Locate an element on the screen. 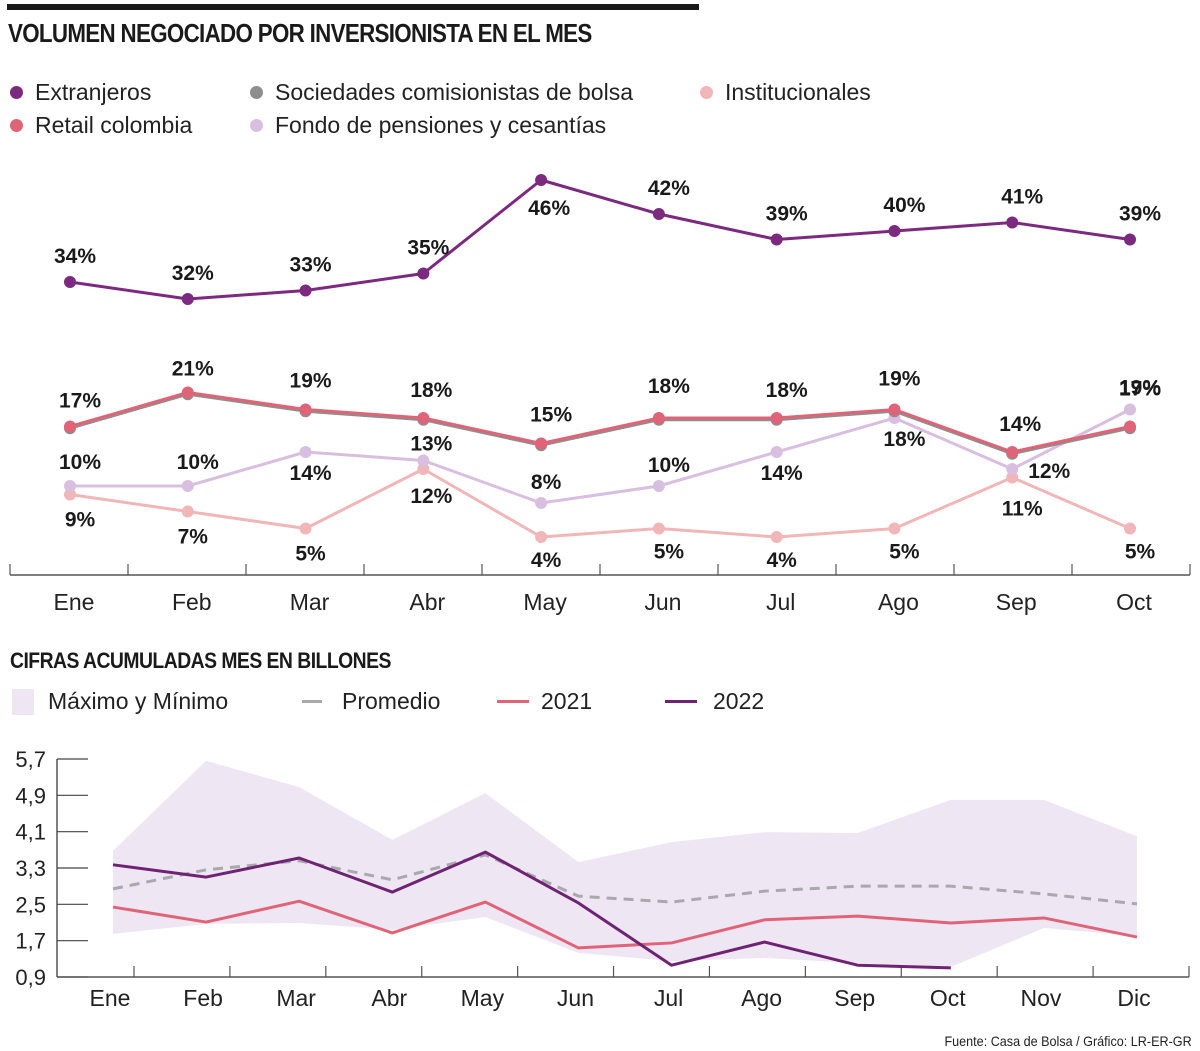 The width and height of the screenshot is (1200, 1051). x-tick-label: Mar is located at coordinates (310, 602).